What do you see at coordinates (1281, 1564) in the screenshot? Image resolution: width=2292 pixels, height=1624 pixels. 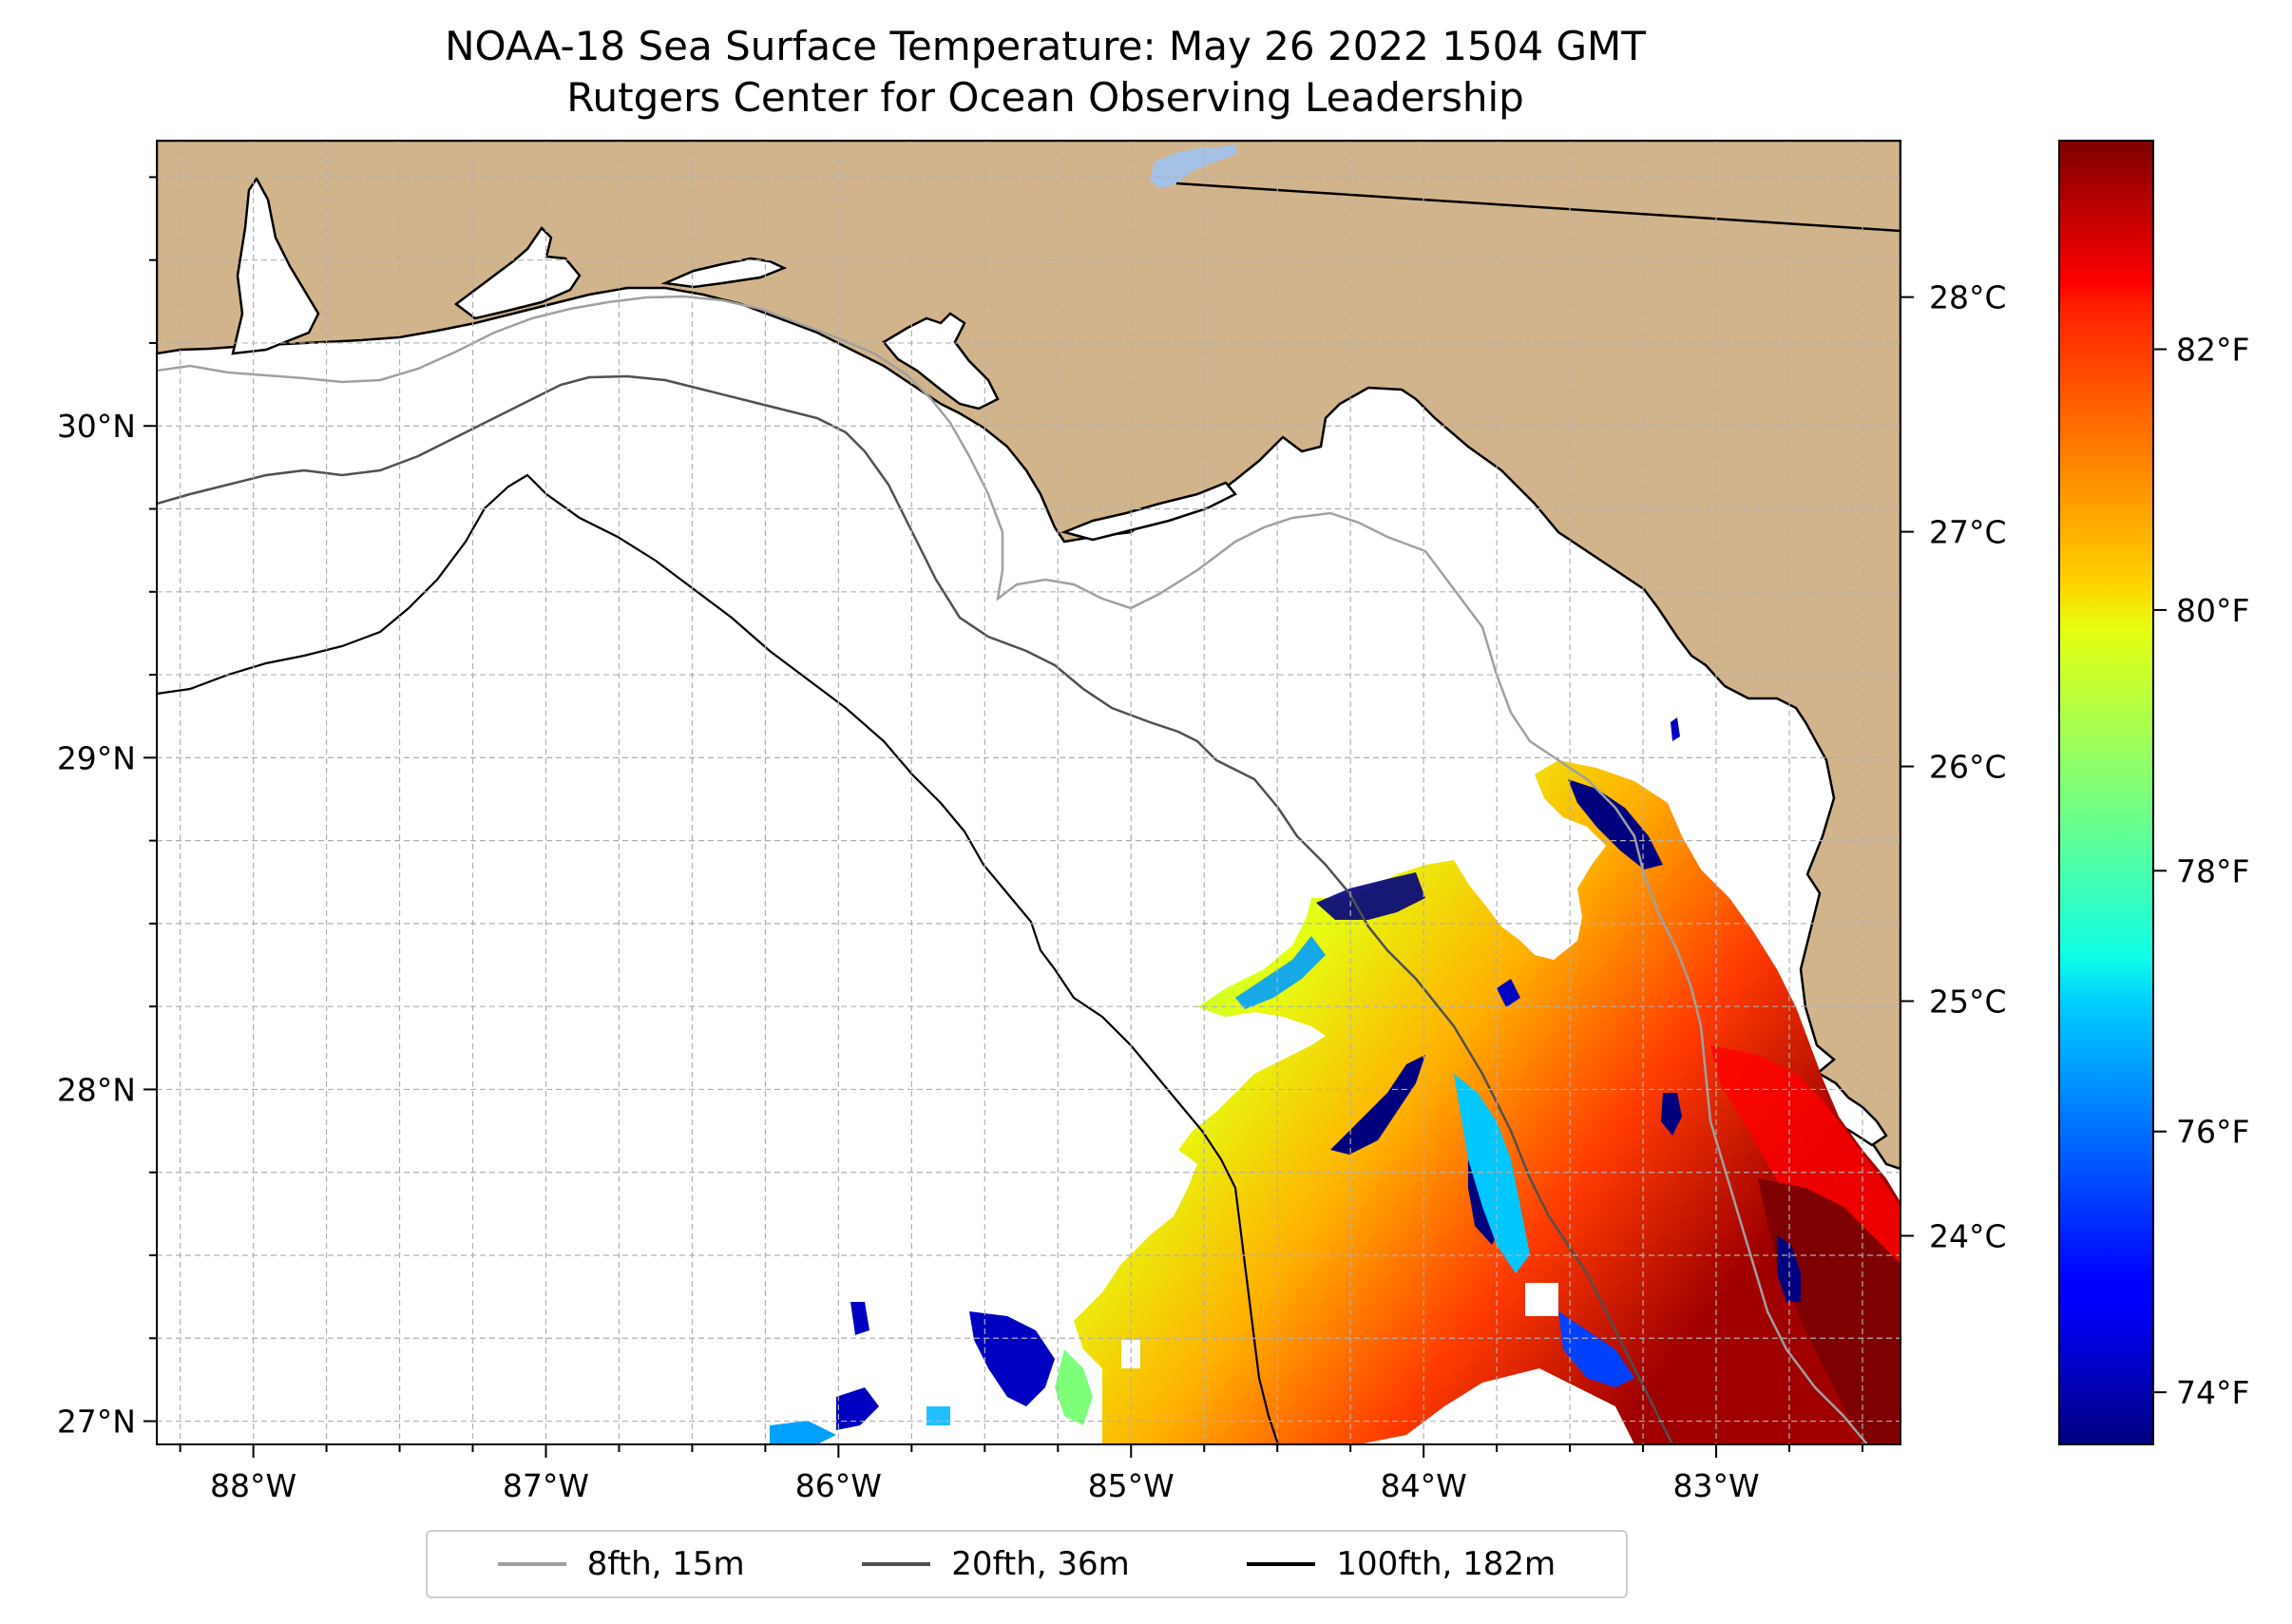 I see `legend-swatch-100fth` at bounding box center [1281, 1564].